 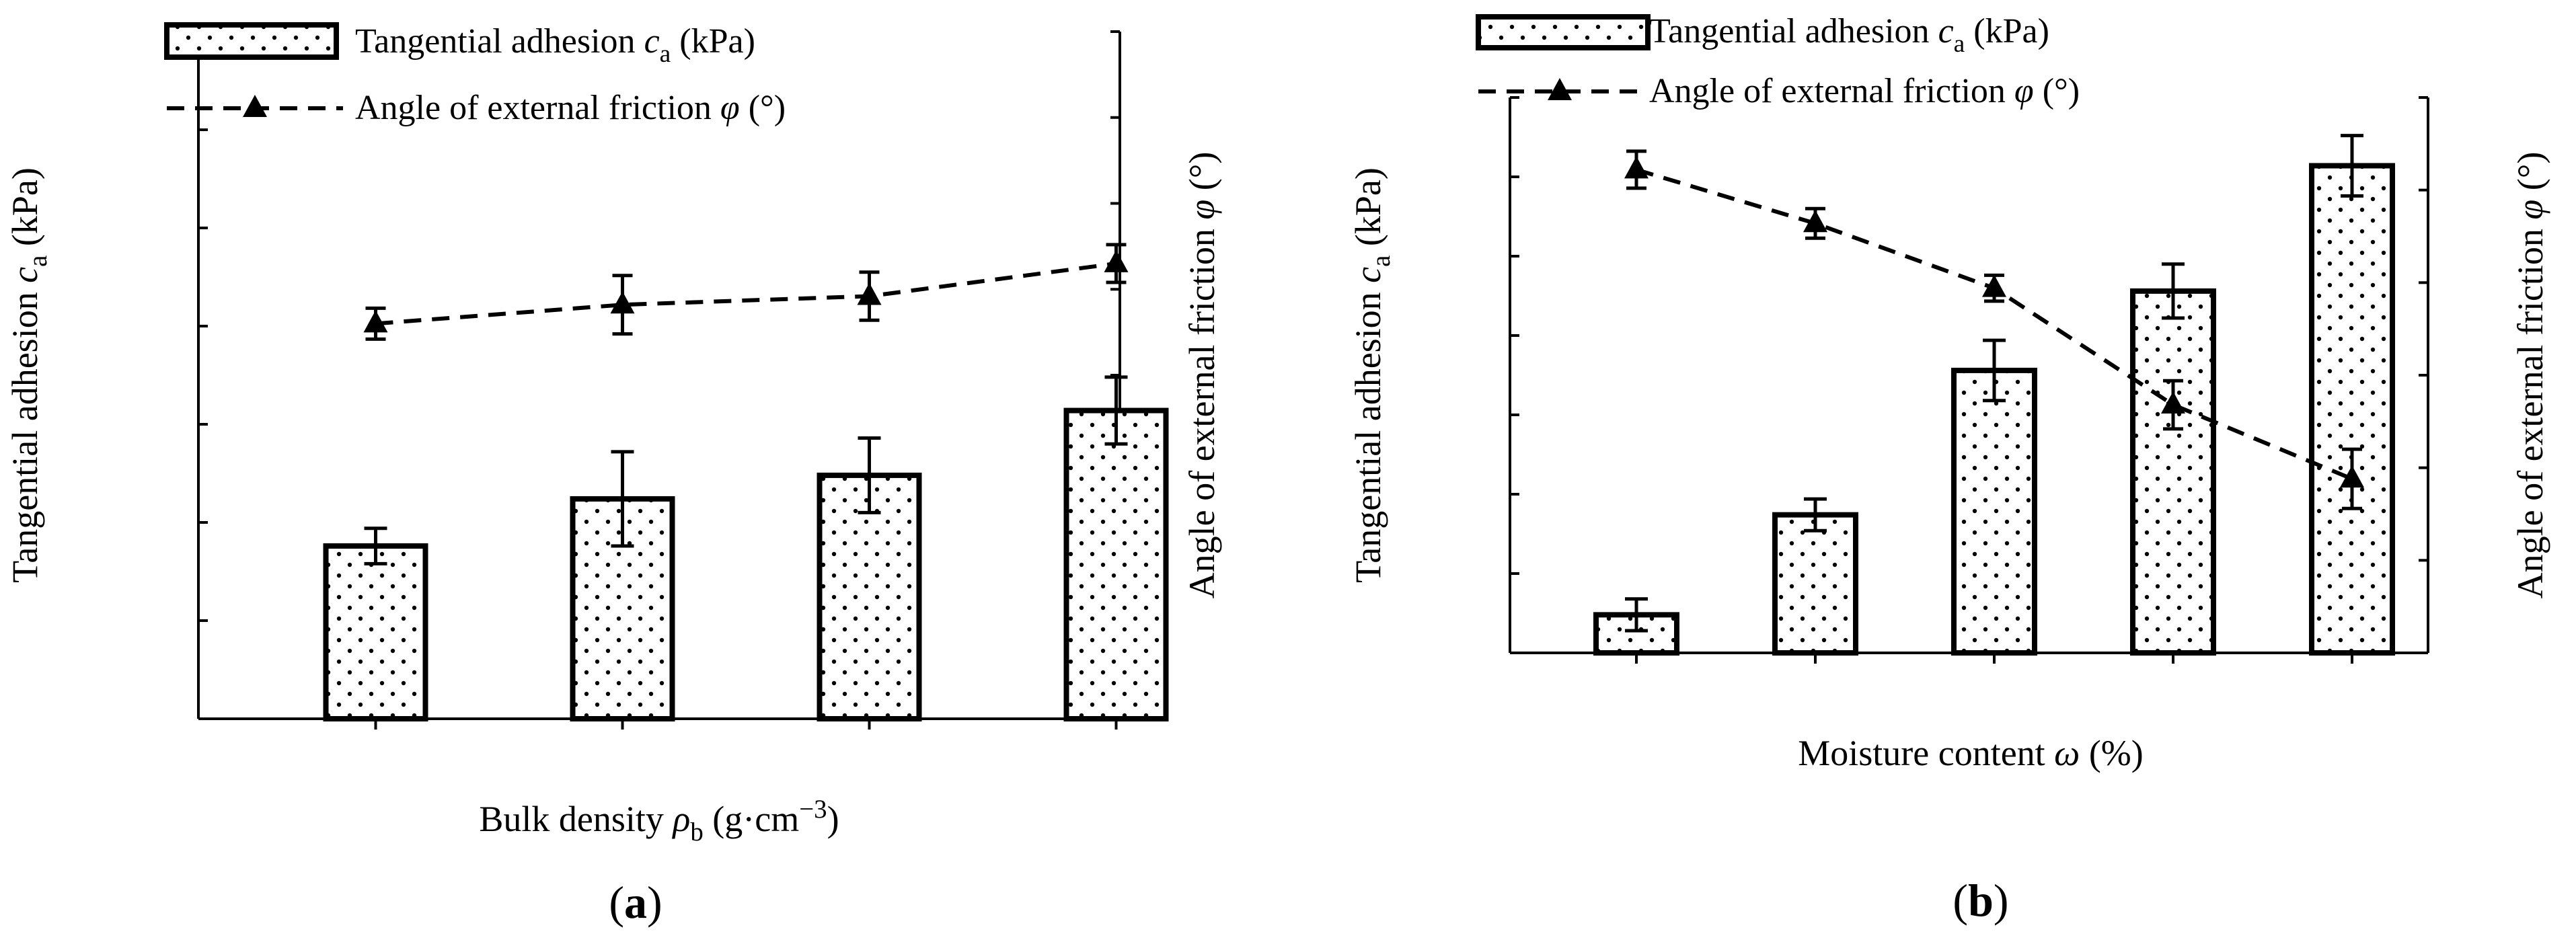 What do you see at coordinates (813, 809) in the screenshot?
I see `x-axis-title-sup: −3` at bounding box center [813, 809].